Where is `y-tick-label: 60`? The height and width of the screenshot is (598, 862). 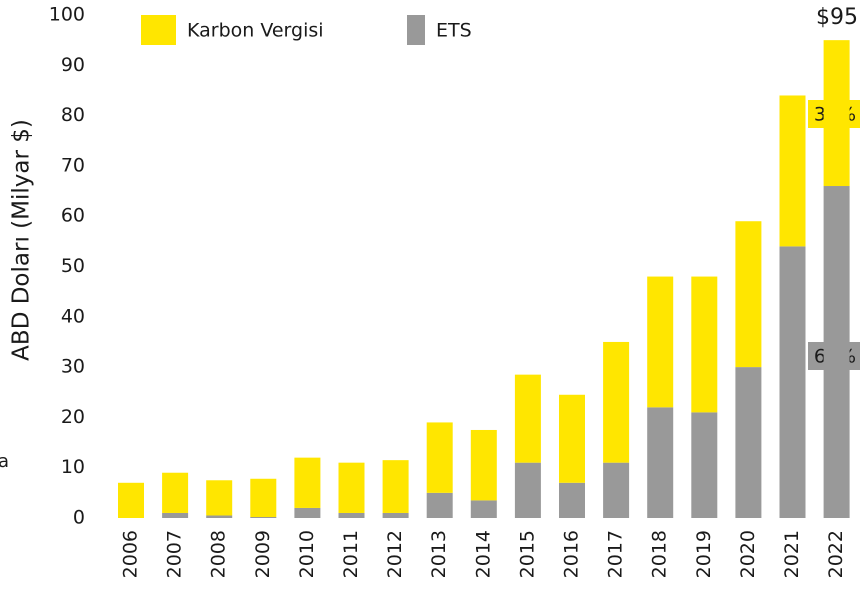
y-tick-label: 60 is located at coordinates (73, 216).